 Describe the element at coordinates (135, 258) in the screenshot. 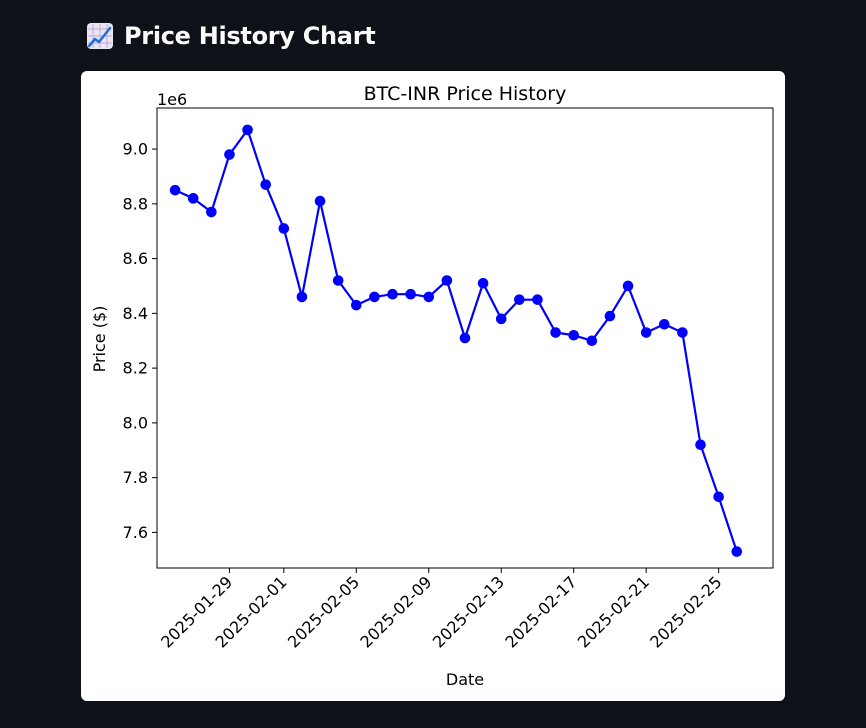

I see `y-tick-label: 8.6` at that location.